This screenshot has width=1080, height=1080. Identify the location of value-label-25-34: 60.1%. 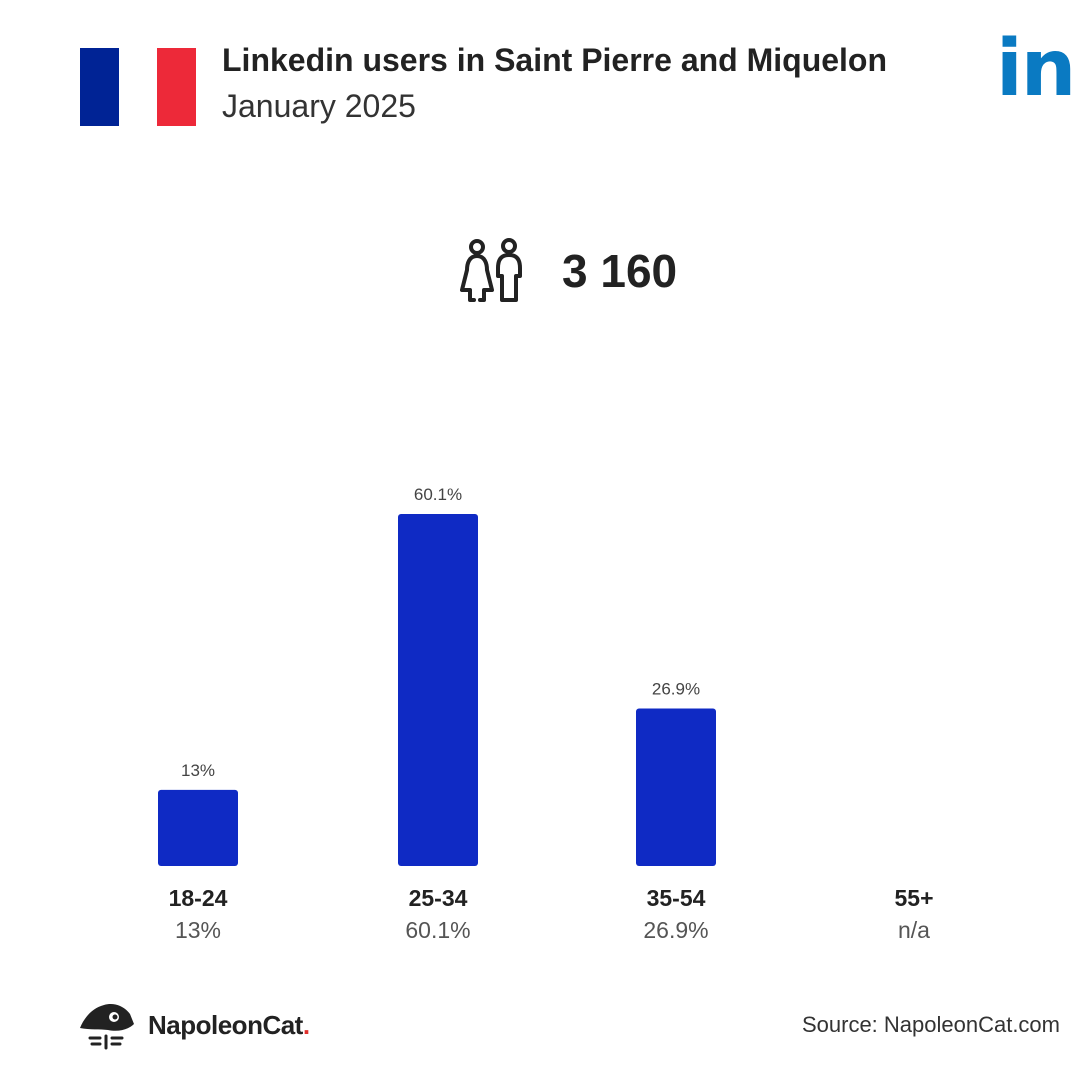
(437, 930).